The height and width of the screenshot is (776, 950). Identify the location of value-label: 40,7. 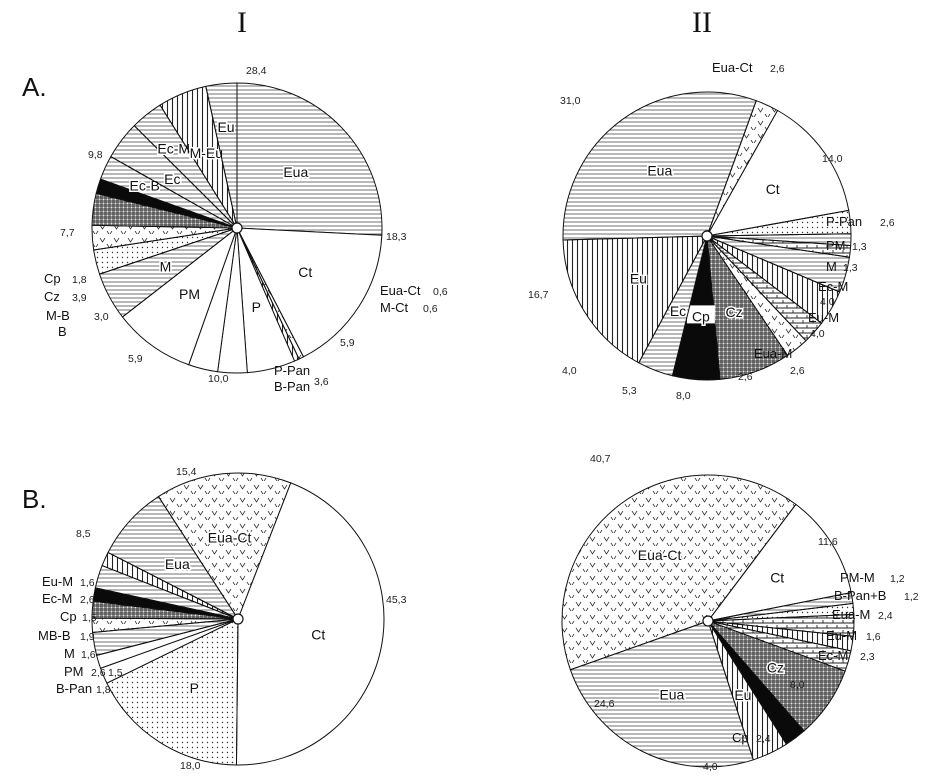
(600, 459).